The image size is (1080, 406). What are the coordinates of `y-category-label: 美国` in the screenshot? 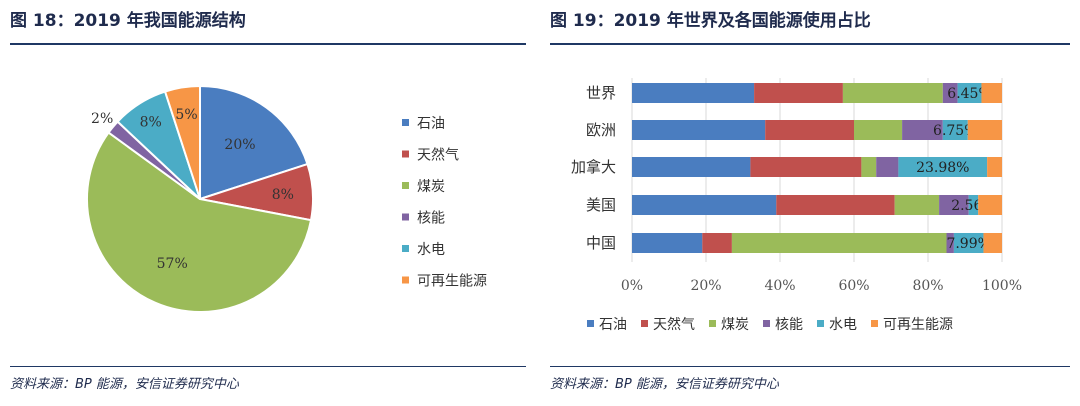 It's located at (601, 205).